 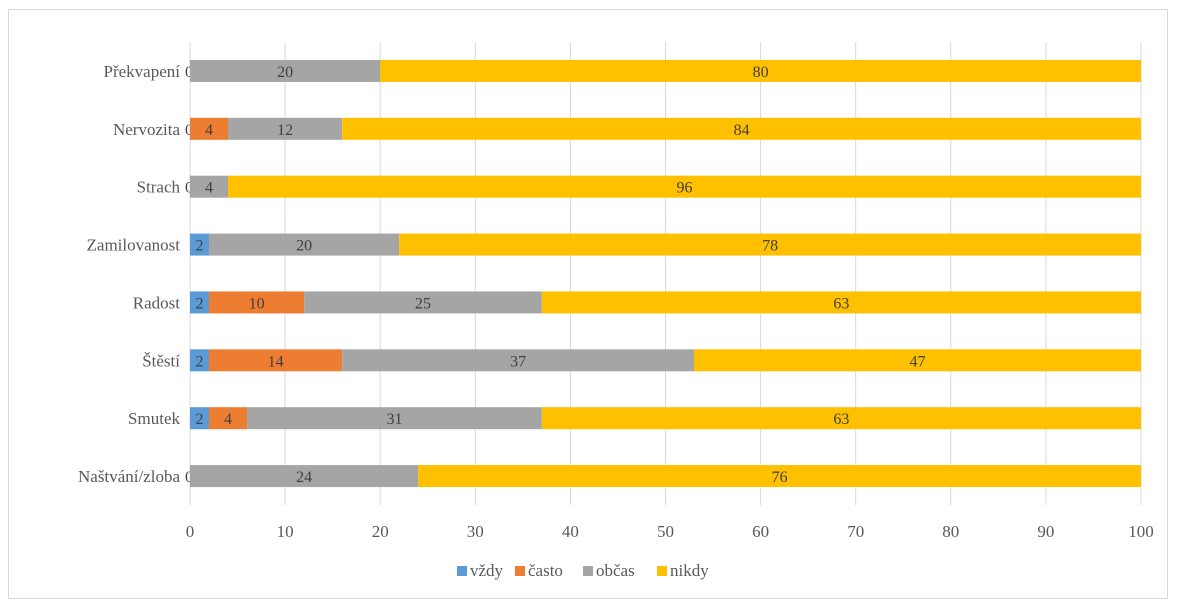 I want to click on data-label: 47, so click(x=918, y=361).